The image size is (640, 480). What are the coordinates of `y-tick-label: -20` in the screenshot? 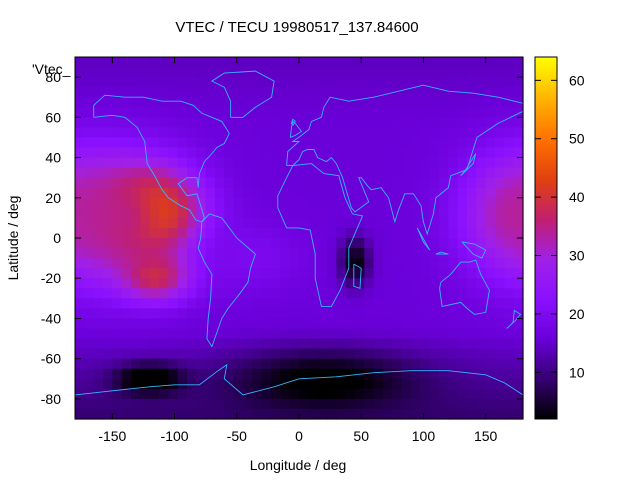 It's located at (51, 278).